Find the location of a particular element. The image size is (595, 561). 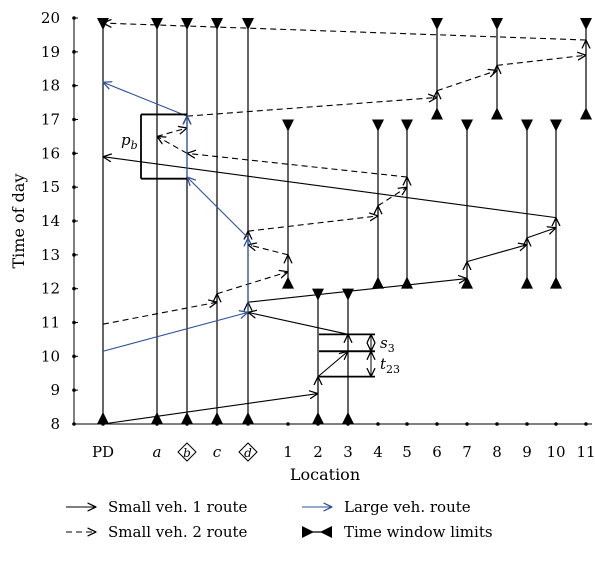

y-tick-label: 14 is located at coordinates (50, 221).